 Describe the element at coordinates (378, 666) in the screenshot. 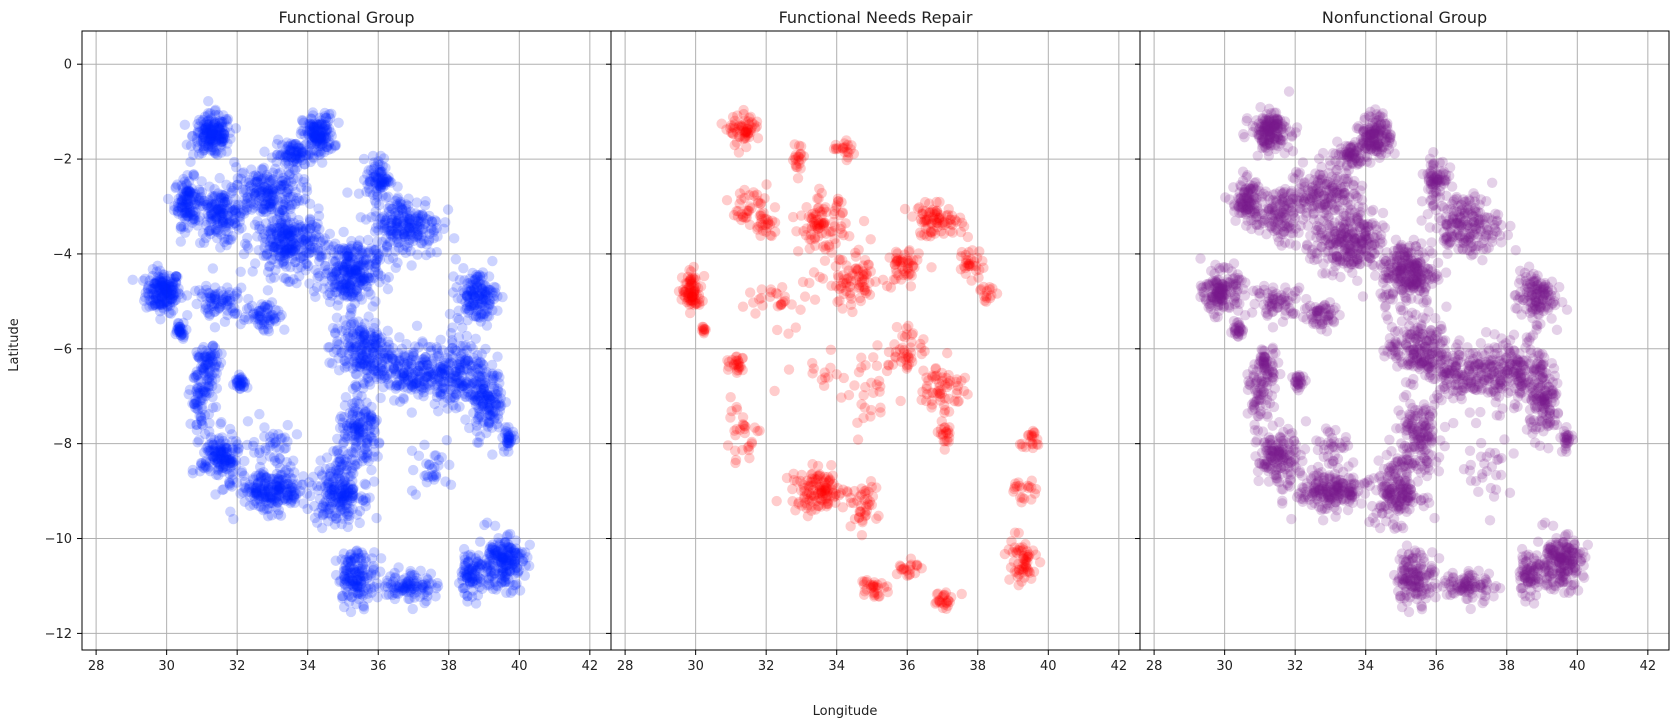

I see `x-tick-label: 36` at that location.